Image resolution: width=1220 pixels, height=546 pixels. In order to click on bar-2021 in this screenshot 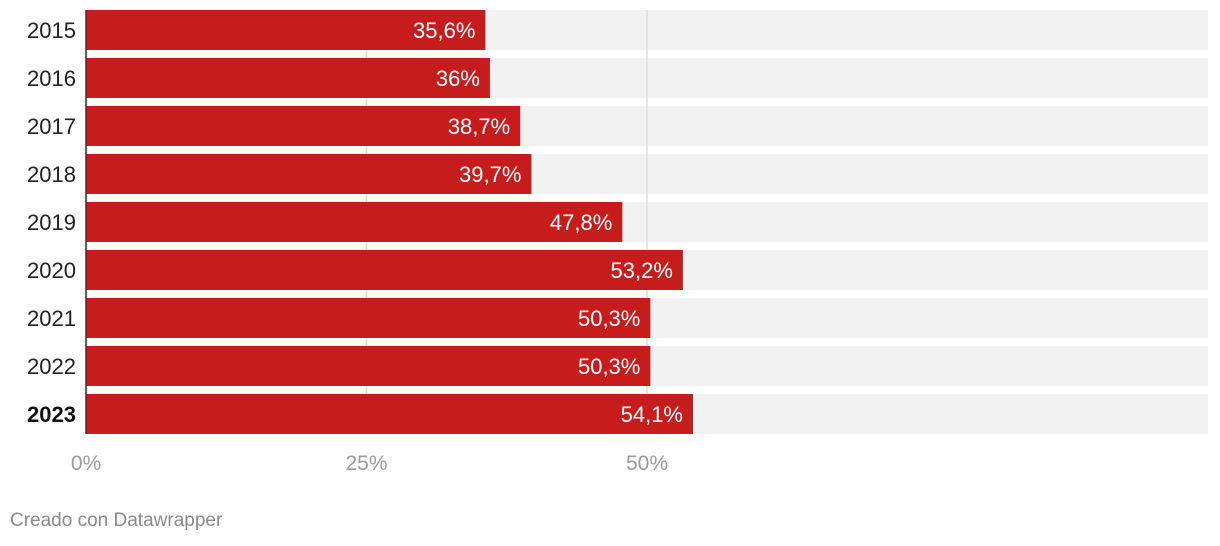, I will do `click(368, 318)`.